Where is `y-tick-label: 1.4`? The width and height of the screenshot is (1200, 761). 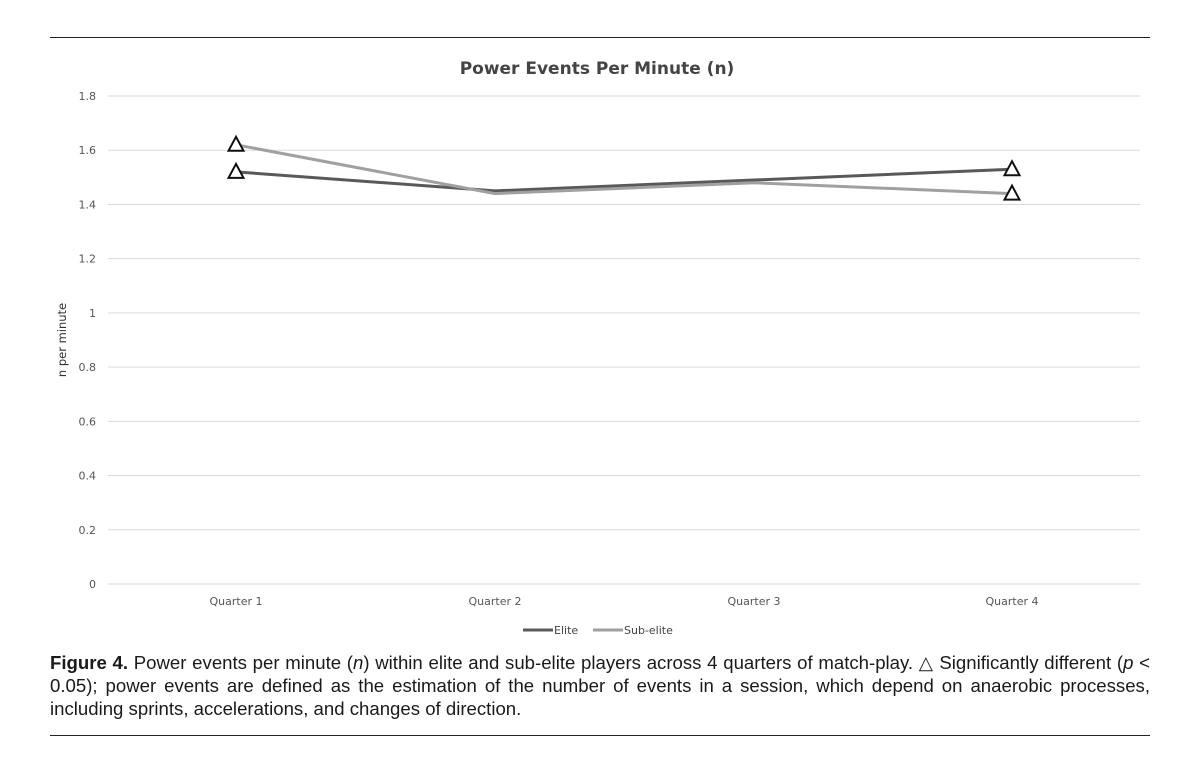 y-tick-label: 1.4 is located at coordinates (88, 204).